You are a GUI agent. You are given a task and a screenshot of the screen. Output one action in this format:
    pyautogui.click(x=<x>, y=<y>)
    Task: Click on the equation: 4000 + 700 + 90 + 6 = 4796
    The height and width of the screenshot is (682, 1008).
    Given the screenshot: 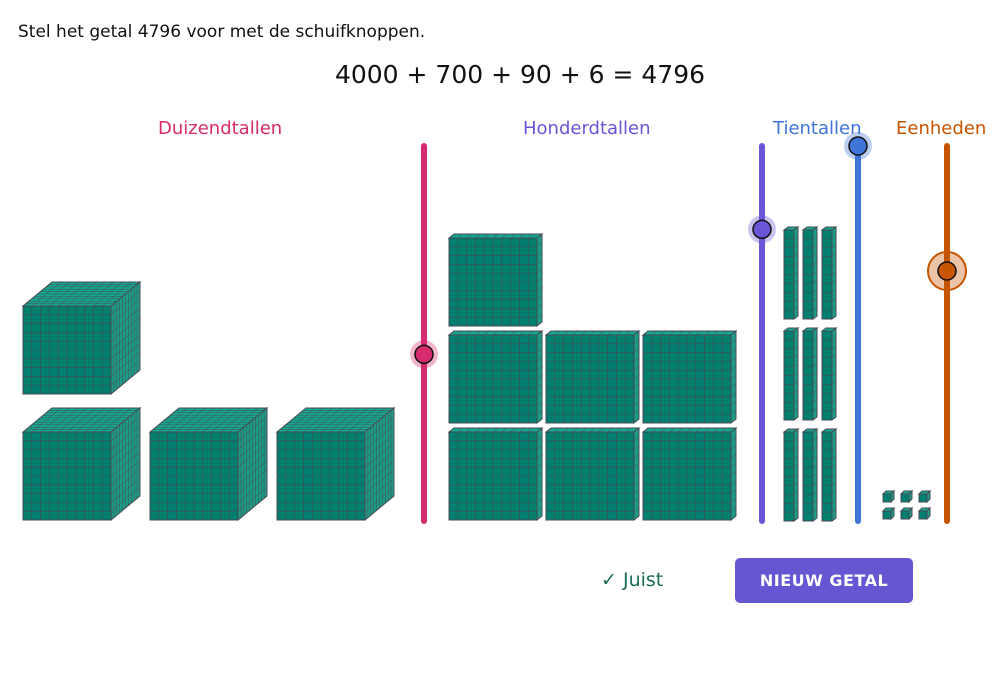 What is the action you would take?
    pyautogui.click(x=520, y=74)
    